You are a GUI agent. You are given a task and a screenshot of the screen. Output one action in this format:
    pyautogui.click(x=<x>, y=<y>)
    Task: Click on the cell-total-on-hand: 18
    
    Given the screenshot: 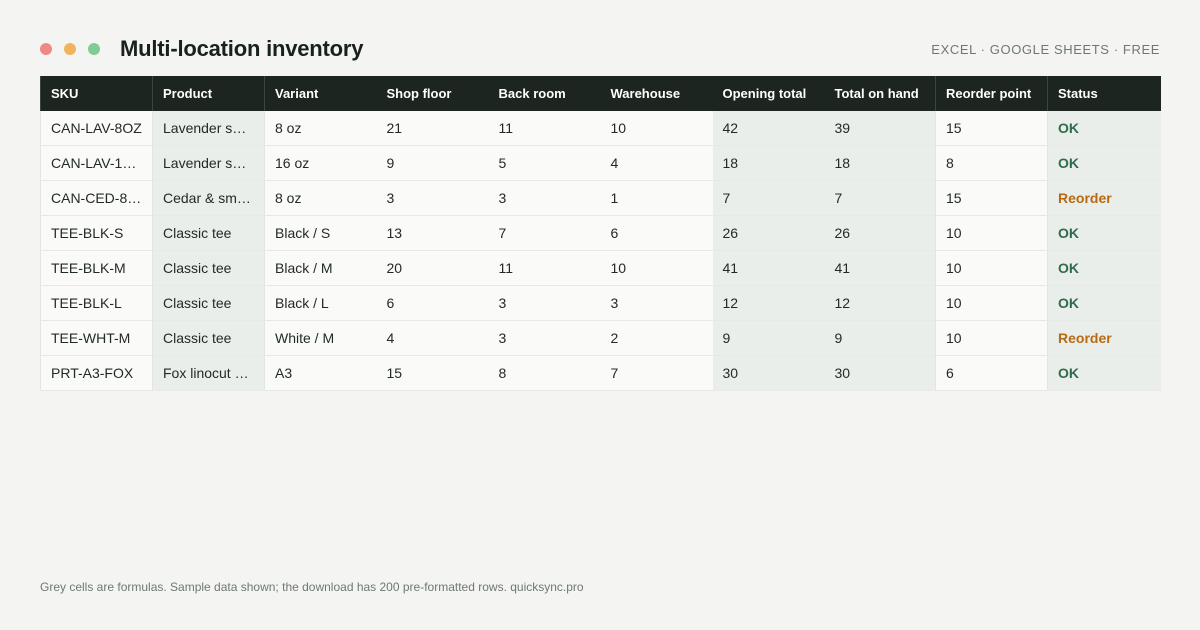 What is the action you would take?
    pyautogui.click(x=880, y=163)
    